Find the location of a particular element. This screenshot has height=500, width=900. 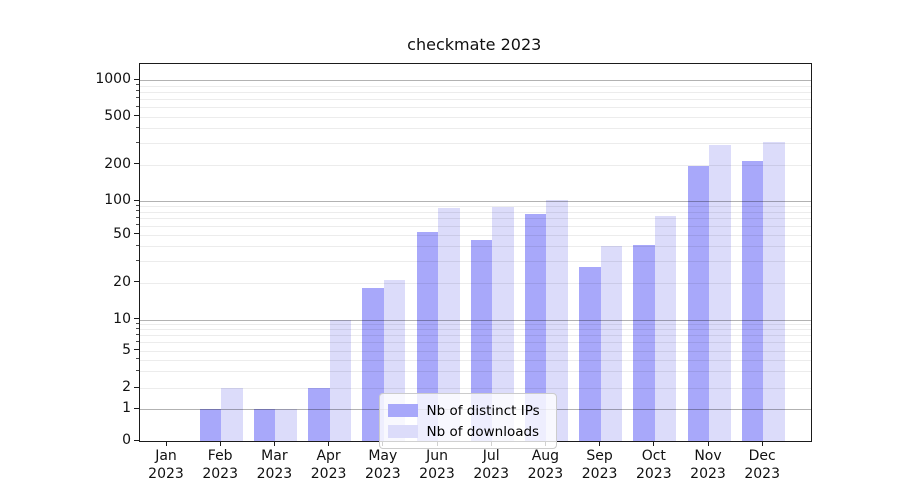

bar-sep-downloads is located at coordinates (611, 343).